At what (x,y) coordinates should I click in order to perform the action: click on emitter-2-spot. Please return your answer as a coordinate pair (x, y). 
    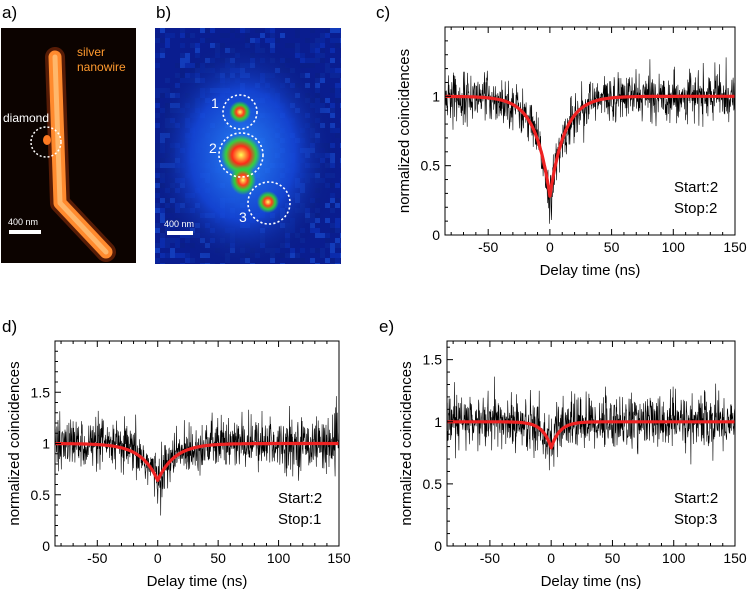
    Looking at the image, I should click on (241, 155).